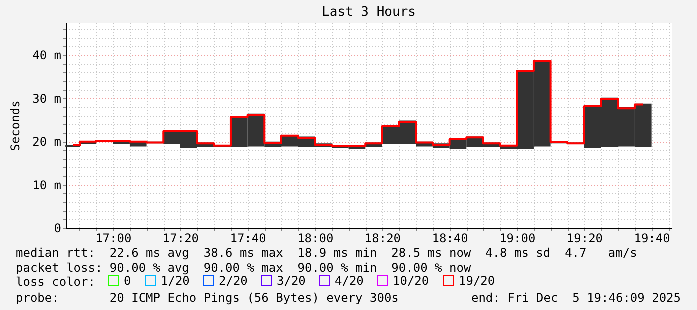 The height and width of the screenshot is (310, 697). Describe the element at coordinates (450, 239) in the screenshot. I see `x-tick-label: 18:40` at that location.